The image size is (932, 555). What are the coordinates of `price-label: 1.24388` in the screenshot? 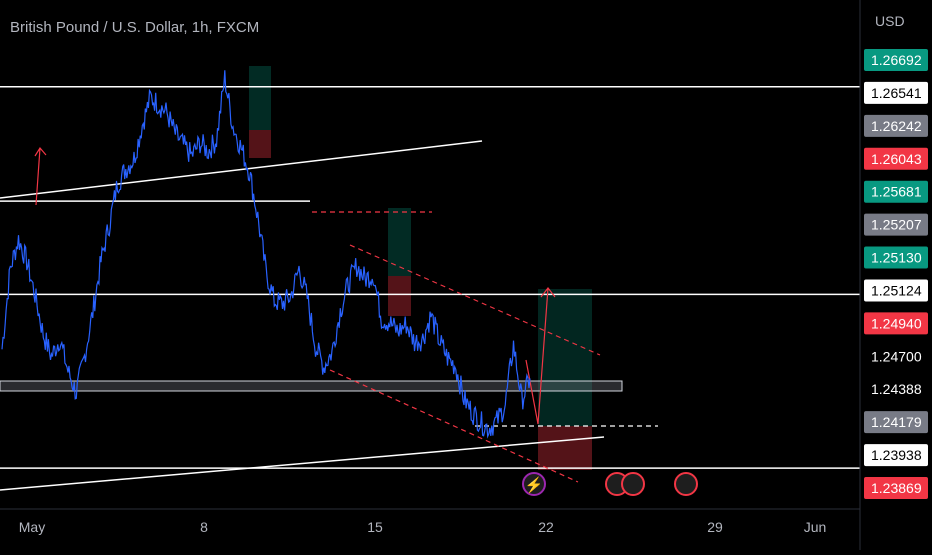 It's located at (896, 389).